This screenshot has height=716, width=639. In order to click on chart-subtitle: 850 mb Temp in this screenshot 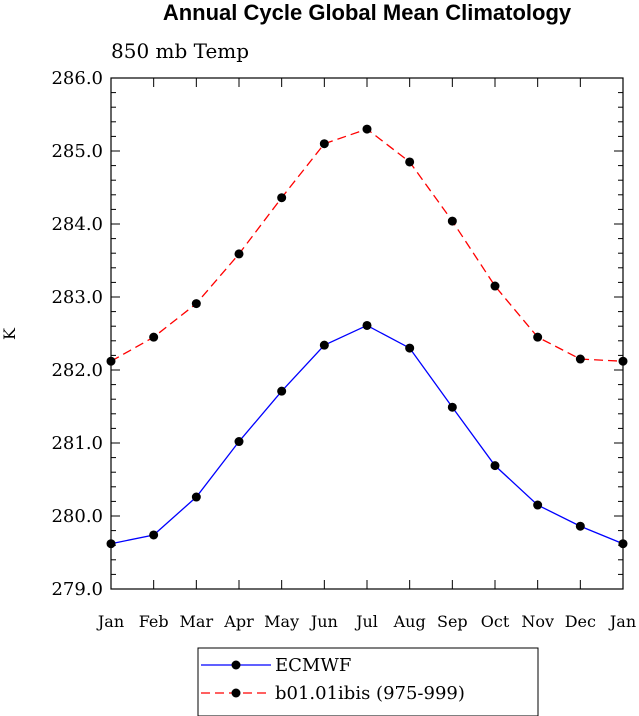, I will do `click(180, 51)`.